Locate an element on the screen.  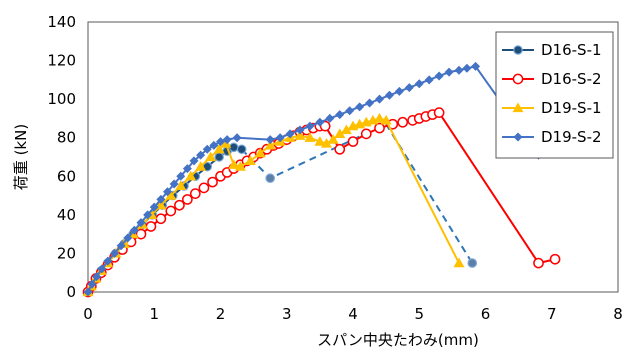
legend: D16-S-1 D16-S-2 D19-S-1 D19-S-2 is located at coordinates (554, 95).